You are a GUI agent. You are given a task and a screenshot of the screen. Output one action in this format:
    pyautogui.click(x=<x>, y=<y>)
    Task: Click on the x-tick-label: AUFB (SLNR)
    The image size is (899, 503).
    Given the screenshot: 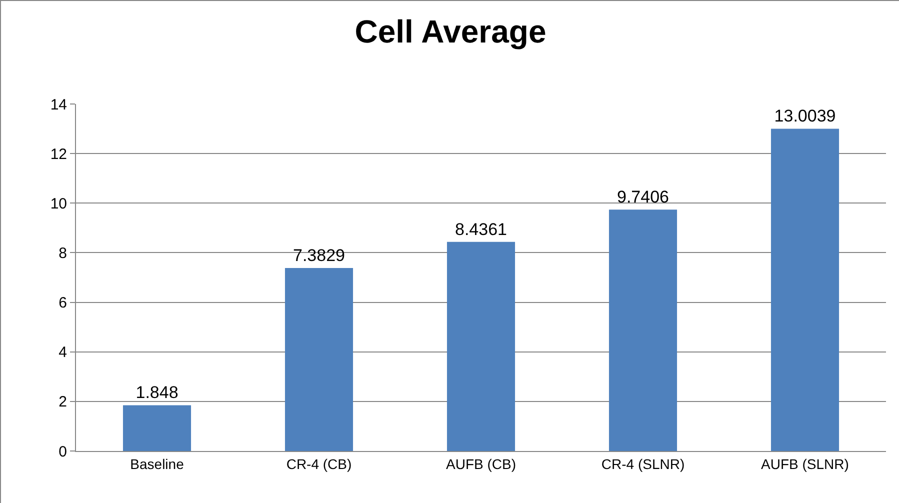 What is the action you would take?
    pyautogui.click(x=805, y=464)
    